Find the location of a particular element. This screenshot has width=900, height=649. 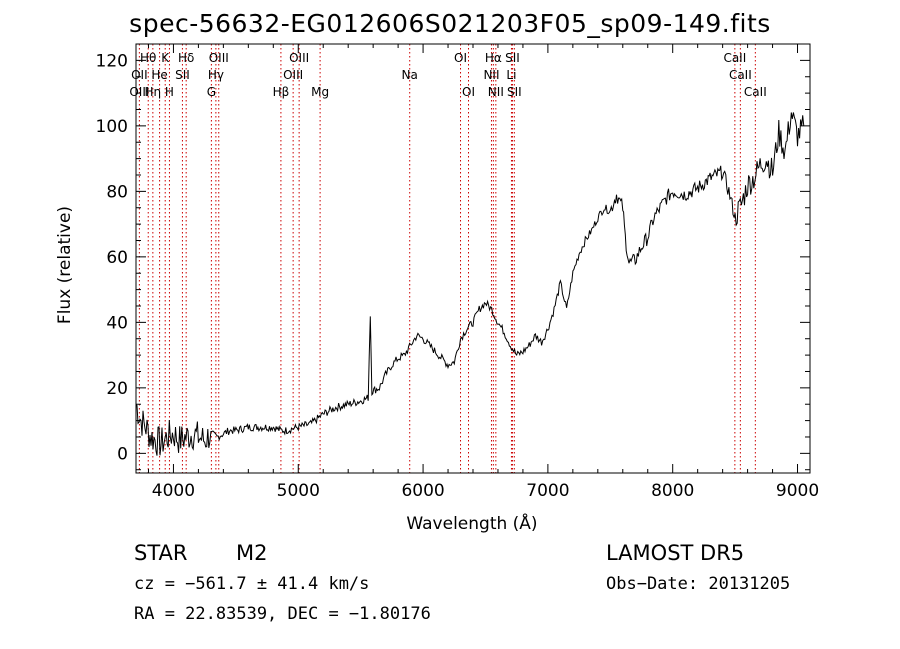

y-axis-label: Flux (relative) is located at coordinates (65, 265).